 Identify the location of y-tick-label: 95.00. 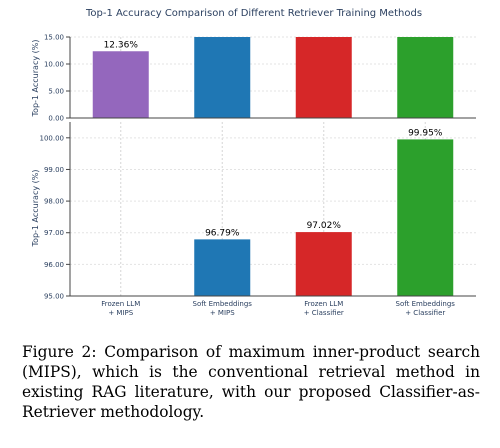
(54, 297).